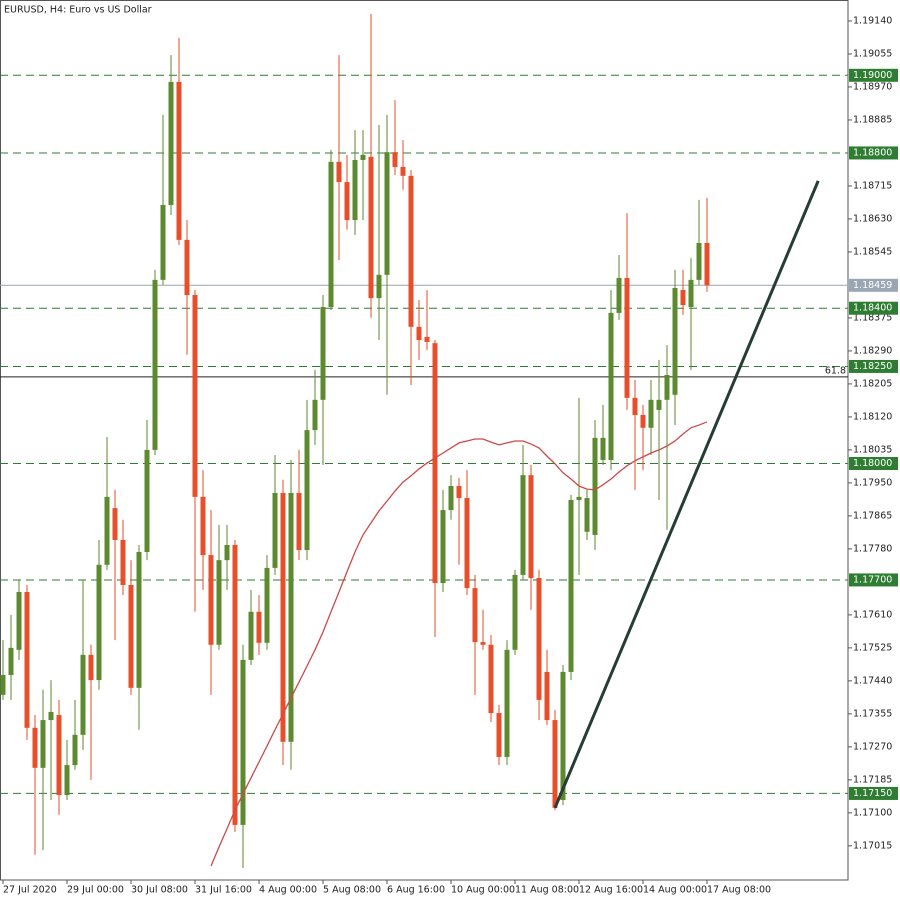 The image size is (900, 900). I want to click on y-tick-label: 1.17270, so click(872, 746).